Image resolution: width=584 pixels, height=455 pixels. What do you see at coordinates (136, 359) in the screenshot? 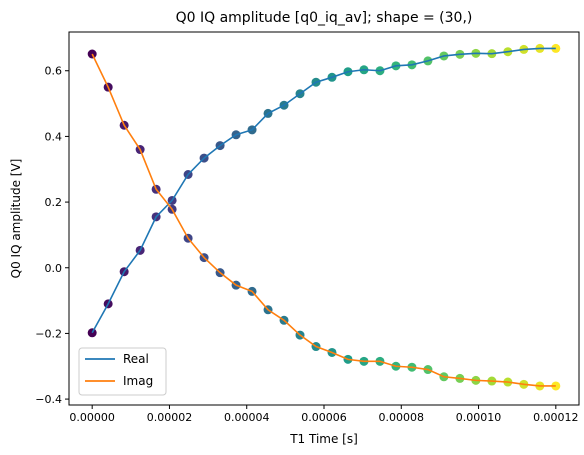
I see `legend-label-real: Real` at bounding box center [136, 359].